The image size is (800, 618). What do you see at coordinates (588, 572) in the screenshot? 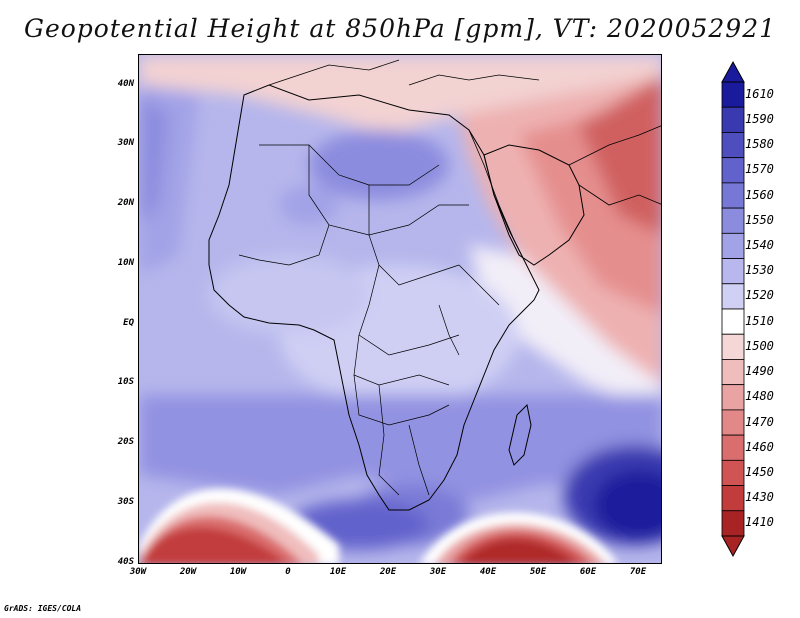
I see `lon-label-60e: 60E` at bounding box center [588, 572].